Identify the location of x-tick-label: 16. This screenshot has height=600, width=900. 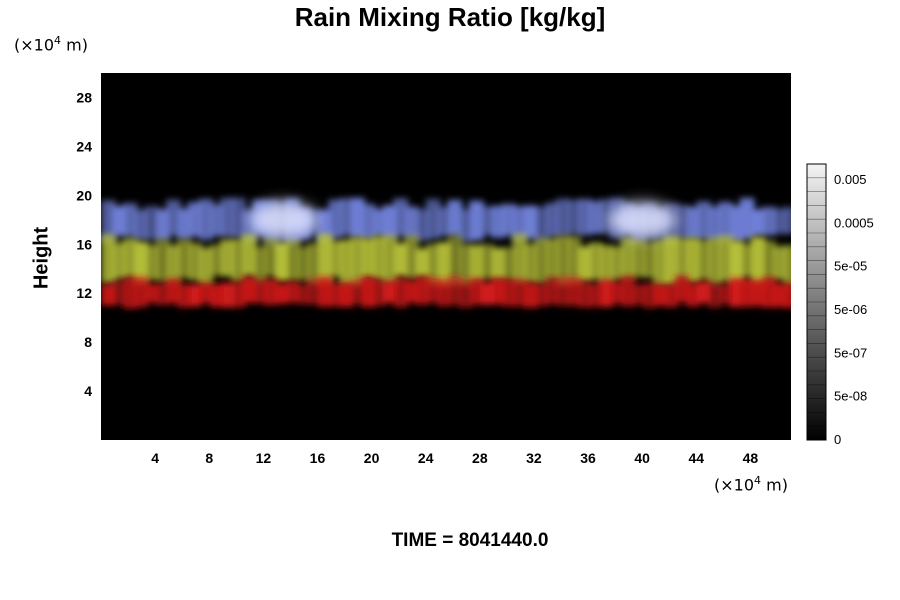
(318, 458).